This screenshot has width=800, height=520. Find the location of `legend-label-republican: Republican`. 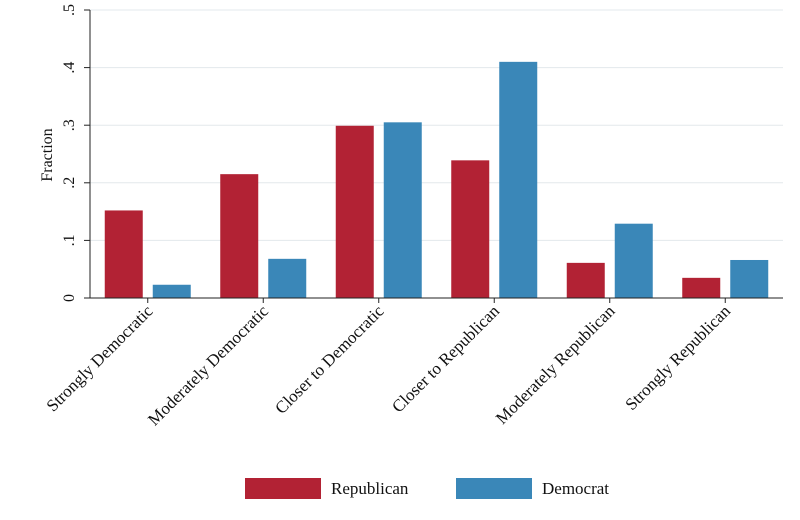

legend-label-republican: Republican is located at coordinates (370, 488).